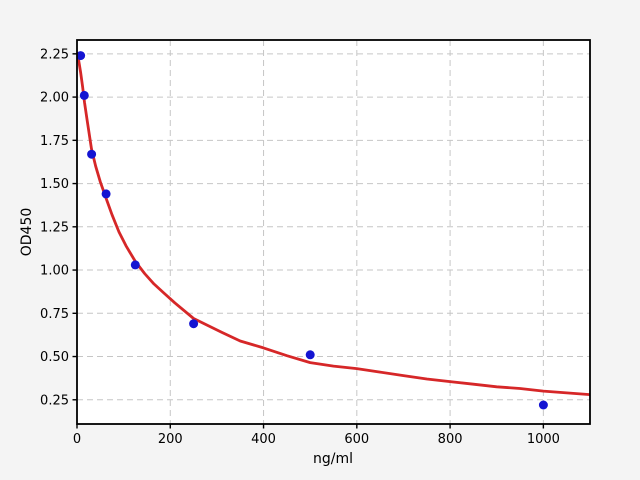 The height and width of the screenshot is (480, 640). What do you see at coordinates (27, 232) in the screenshot?
I see `y-axis-label: OD450` at bounding box center [27, 232].